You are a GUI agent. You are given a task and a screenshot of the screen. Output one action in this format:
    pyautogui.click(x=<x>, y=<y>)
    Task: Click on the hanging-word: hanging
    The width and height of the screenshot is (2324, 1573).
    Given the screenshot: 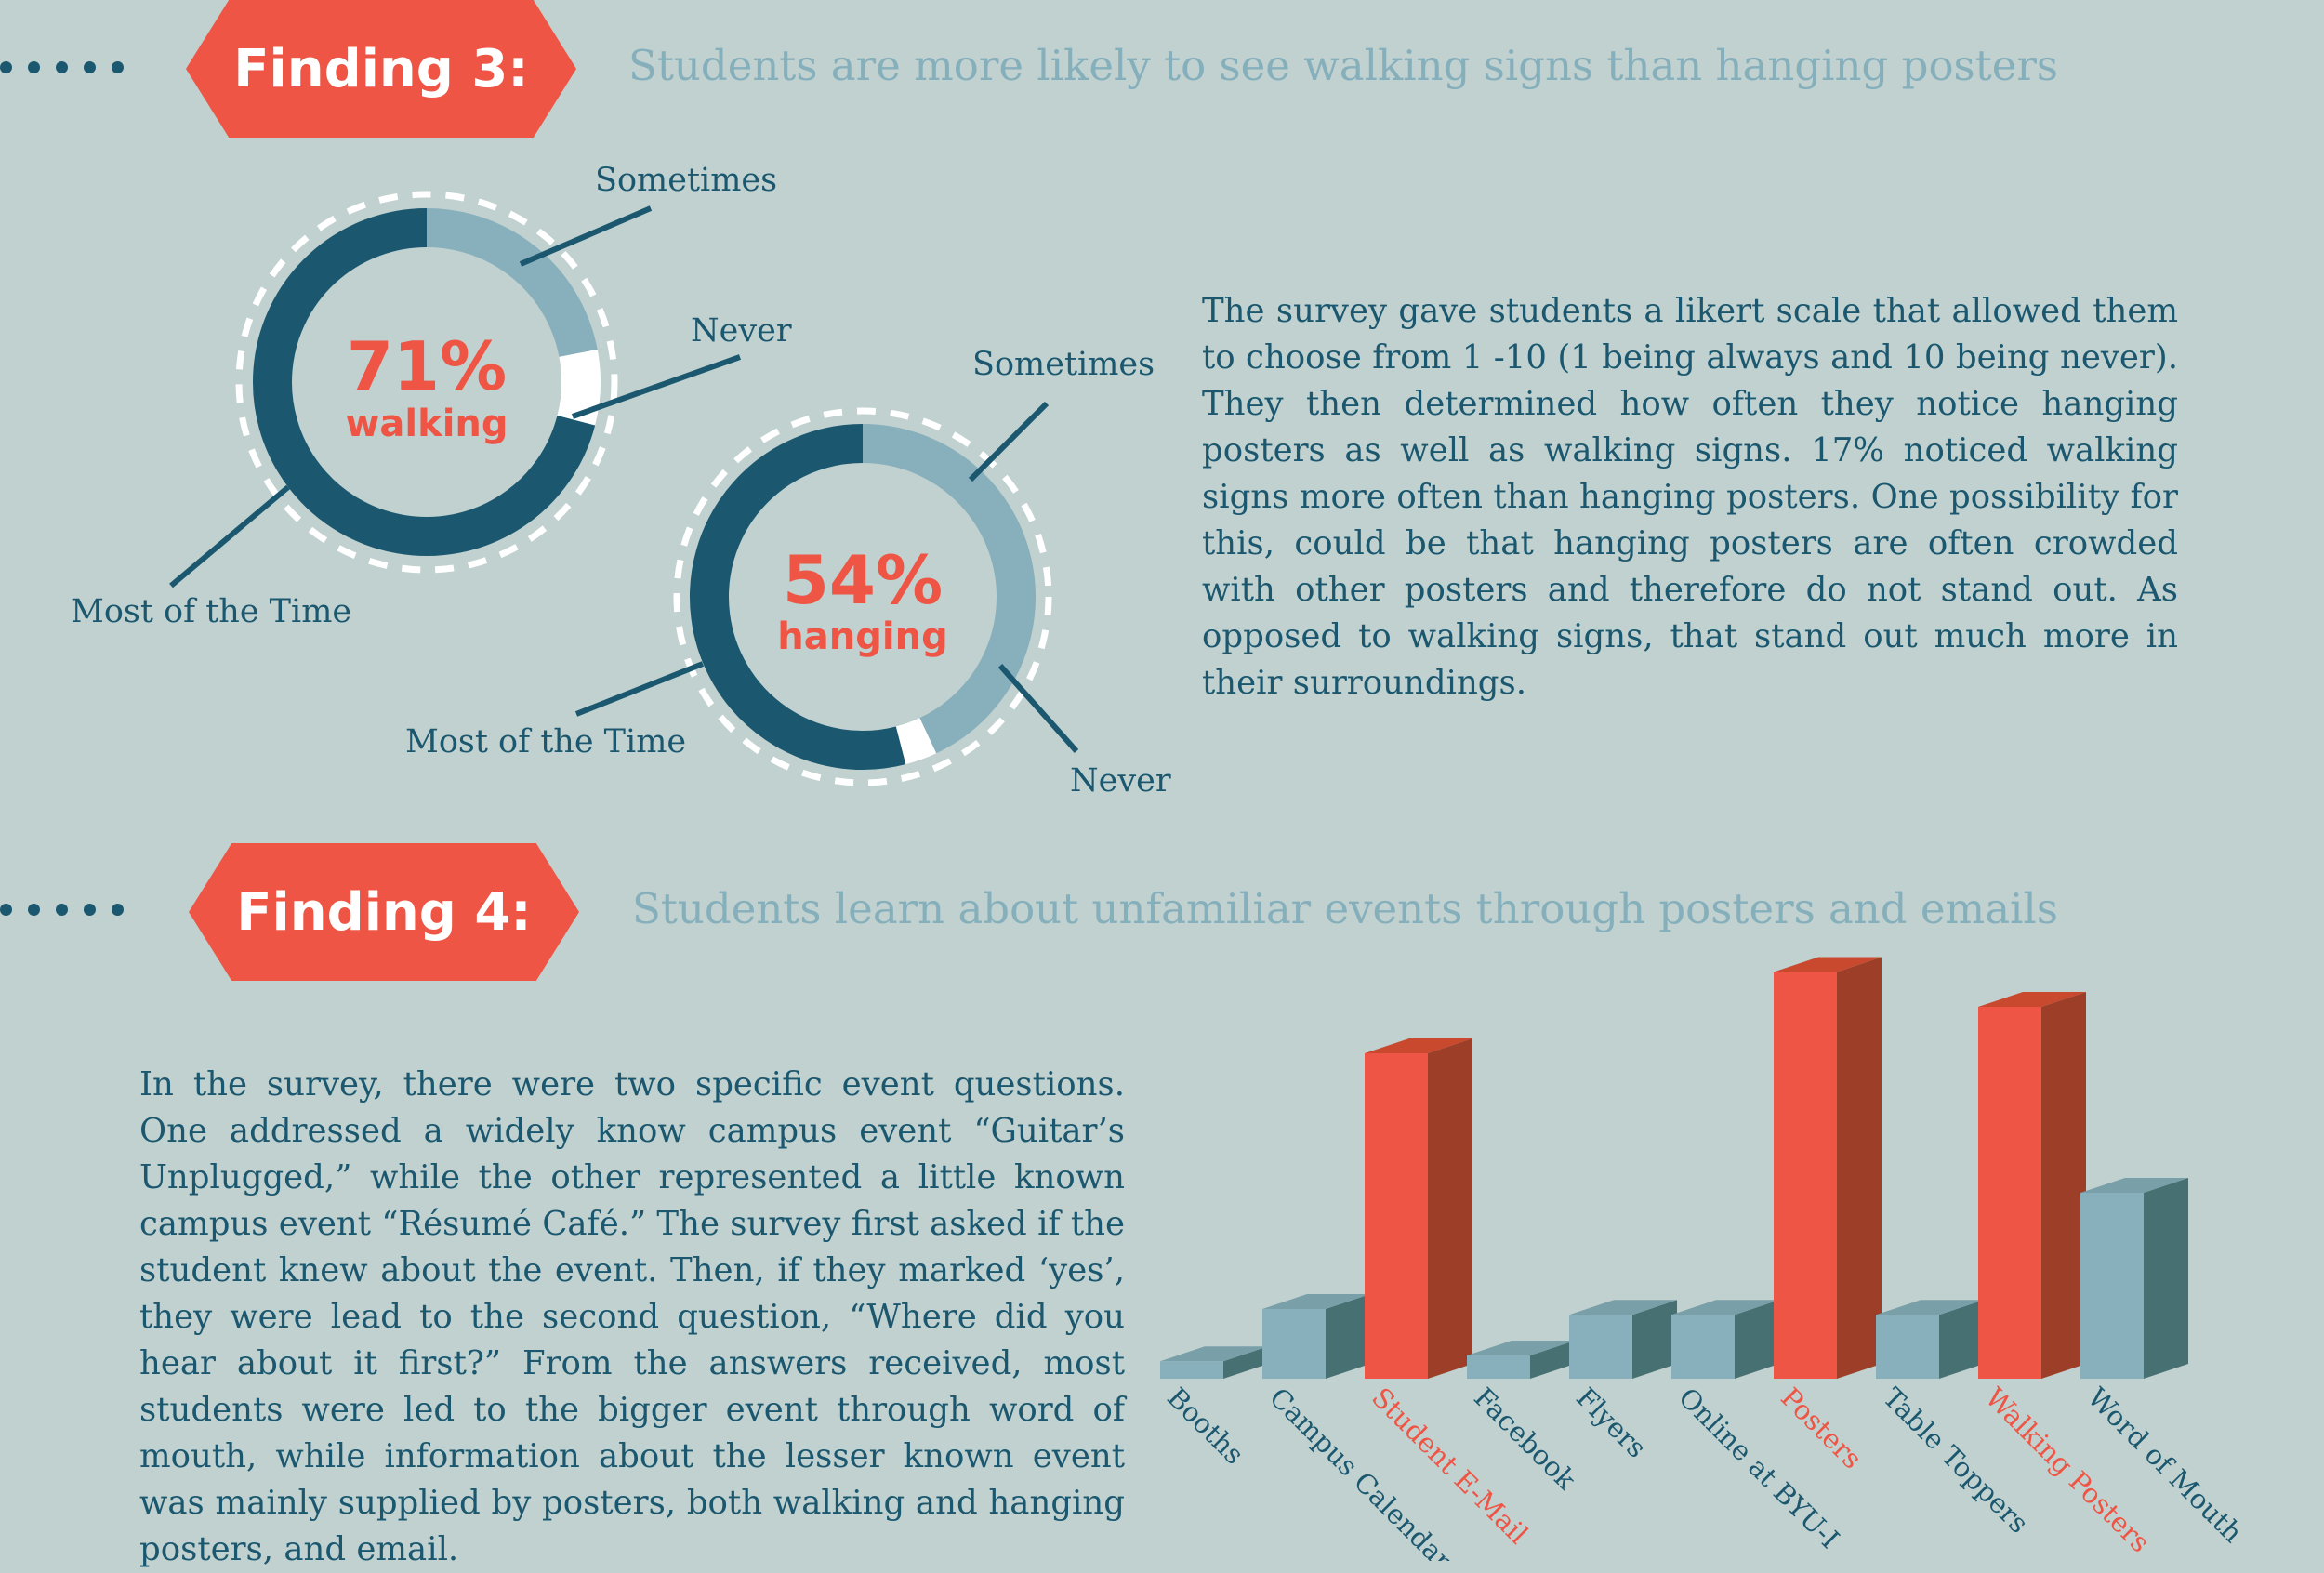 What is the action you would take?
    pyautogui.click(x=862, y=636)
    